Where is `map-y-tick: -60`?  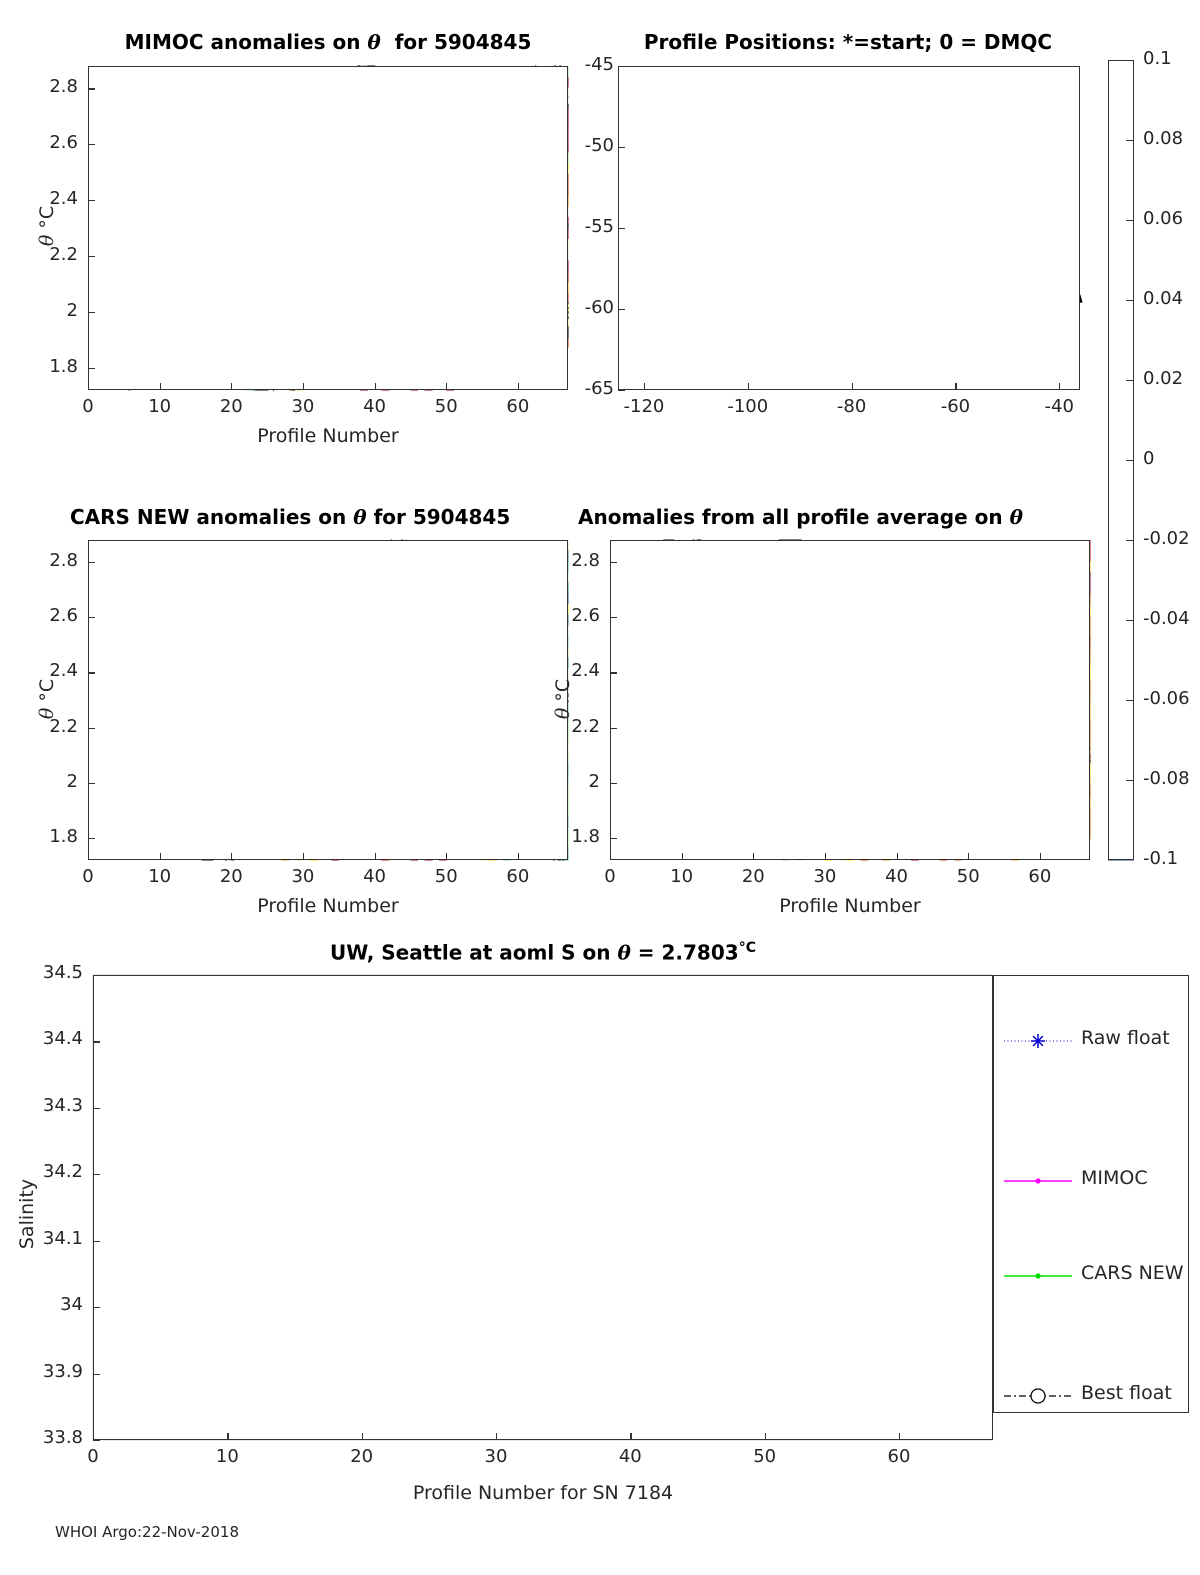 map-y-tick: -60 is located at coordinates (599, 307).